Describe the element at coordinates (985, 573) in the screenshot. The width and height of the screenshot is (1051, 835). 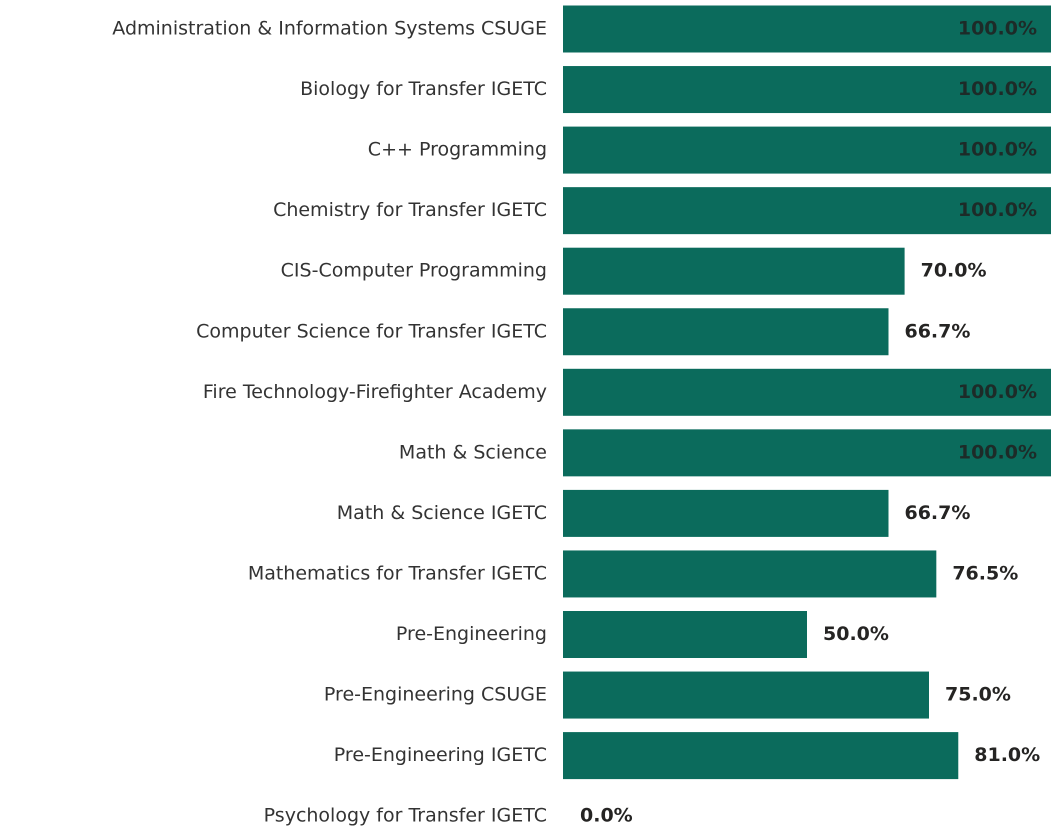
I see `data-label: 76.5%` at that location.